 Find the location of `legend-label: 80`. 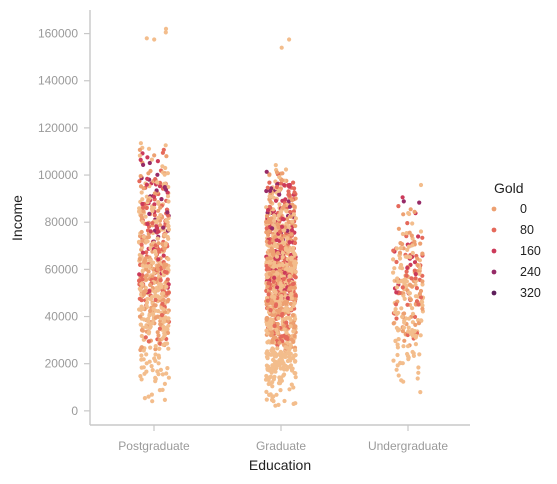

legend-label: 80 is located at coordinates (527, 230).